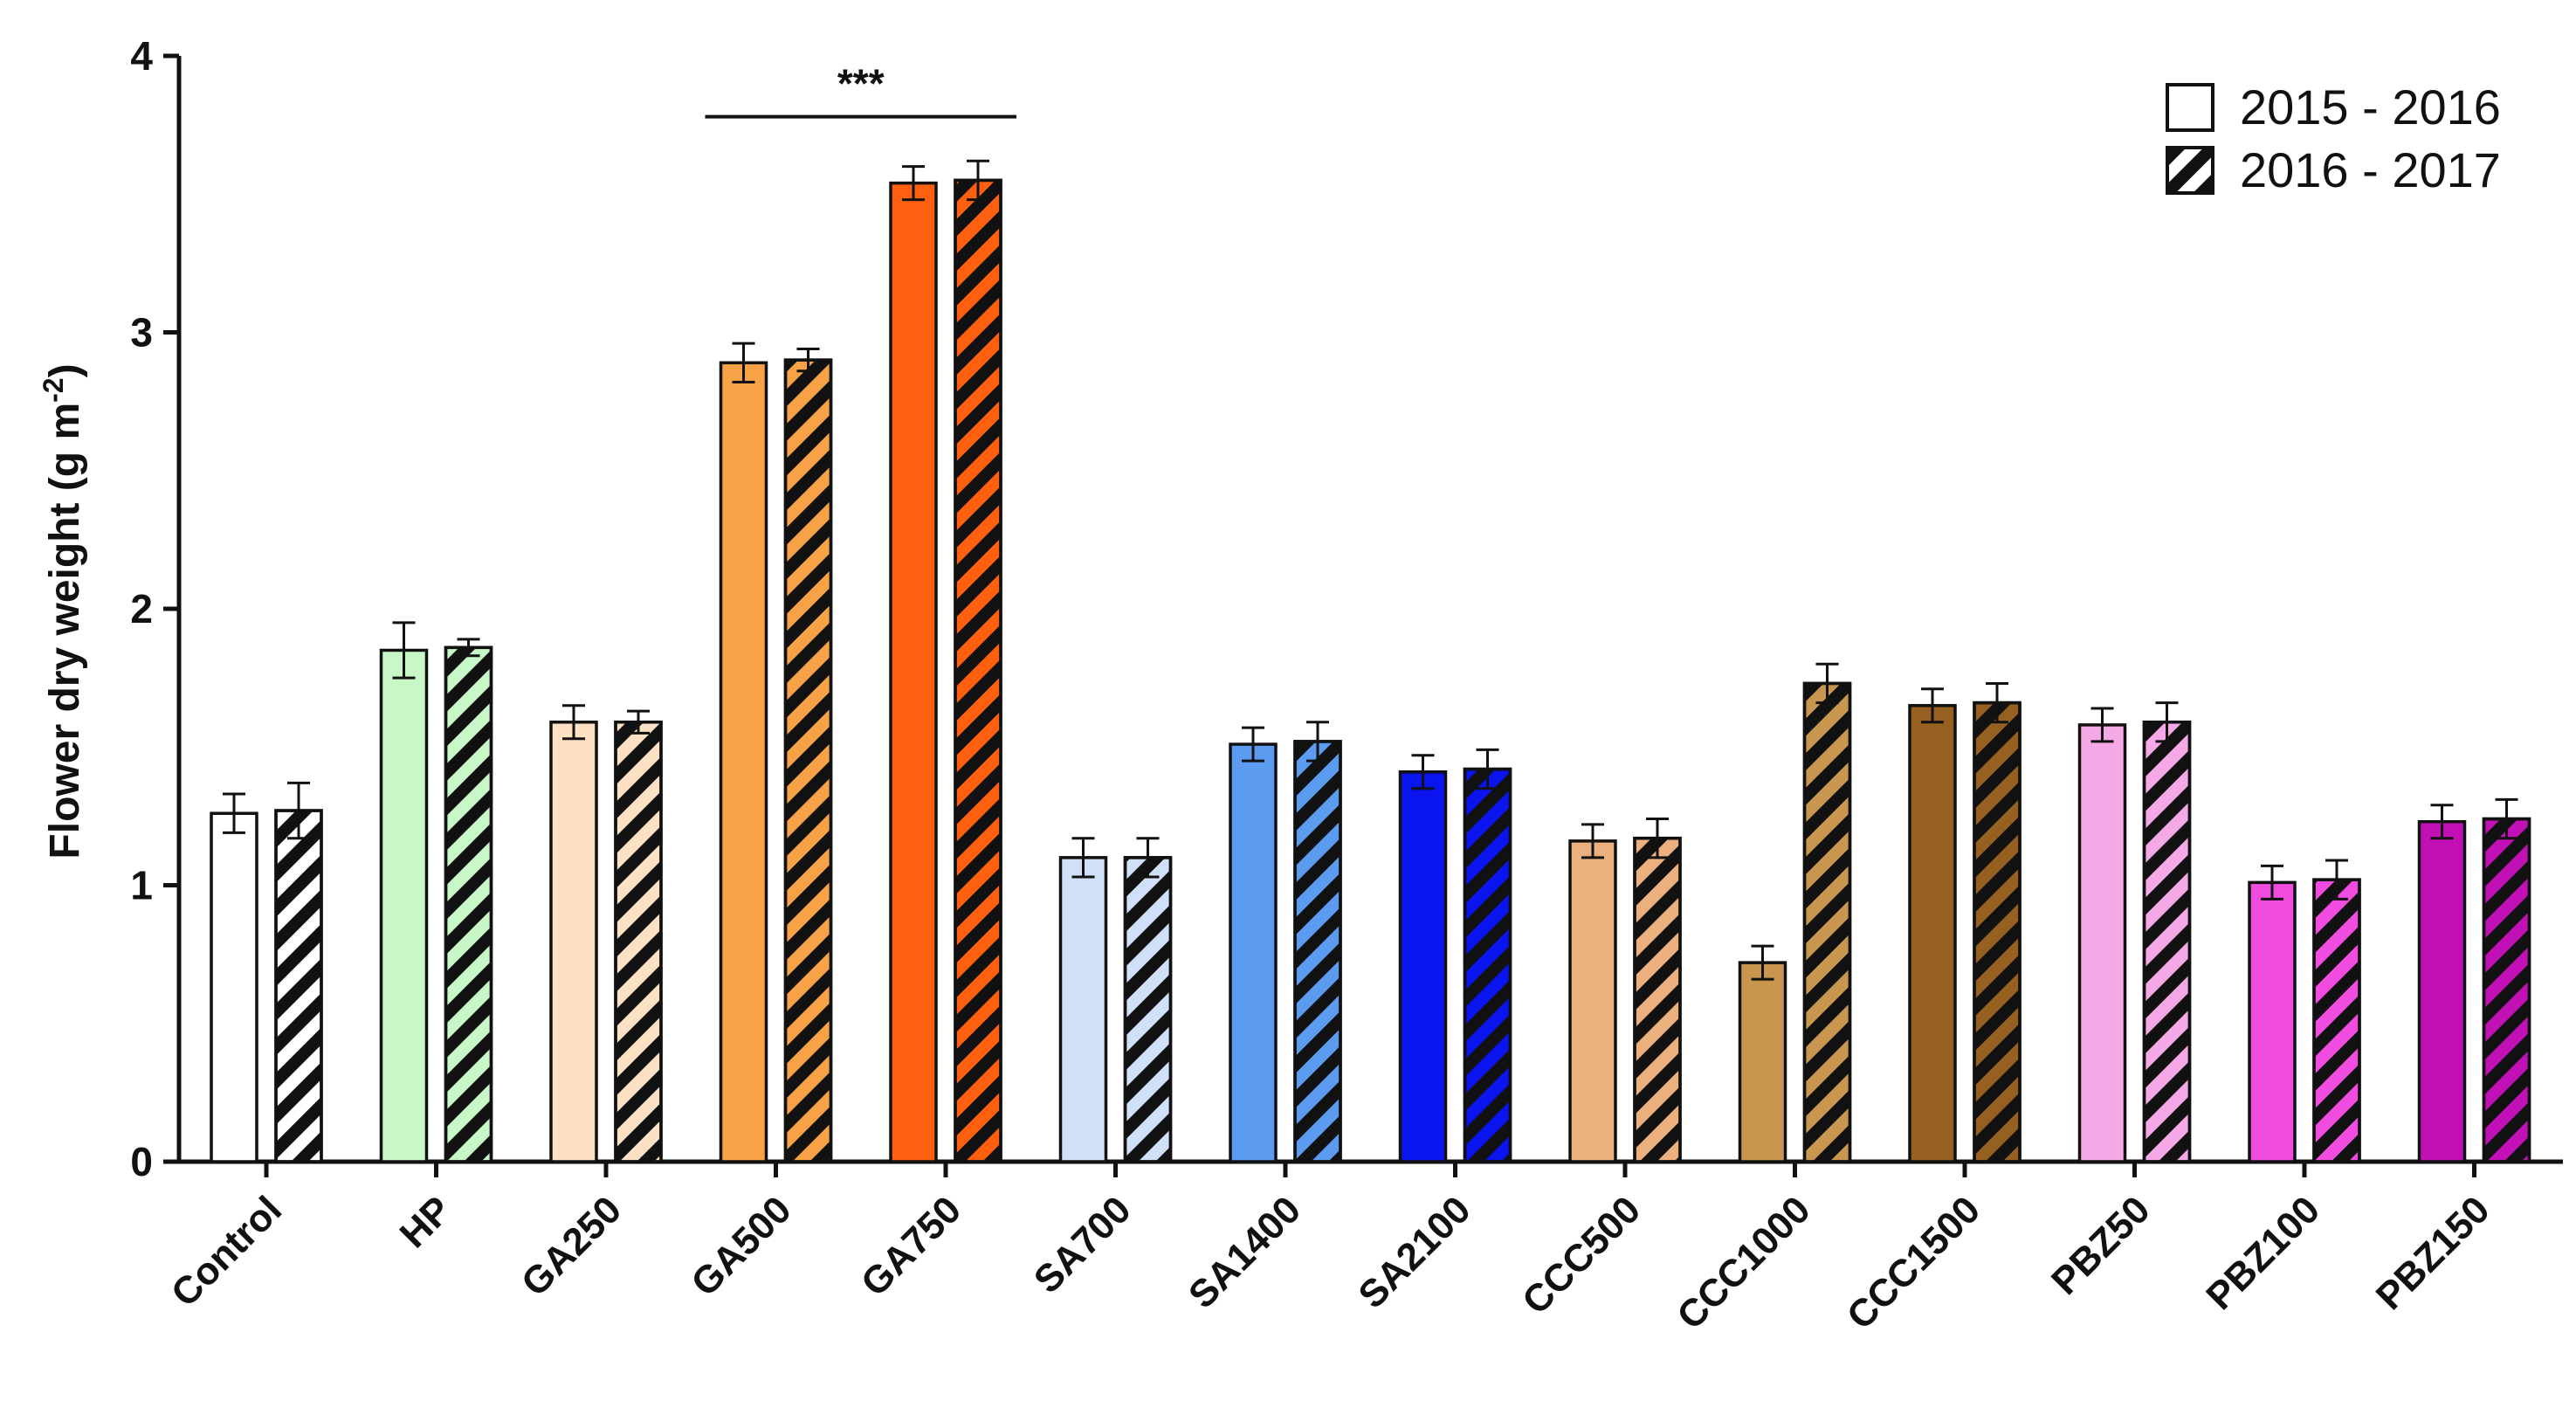  What do you see at coordinates (1581, 1255) in the screenshot?
I see `x-tick-label-ccc500: CCC500` at bounding box center [1581, 1255].